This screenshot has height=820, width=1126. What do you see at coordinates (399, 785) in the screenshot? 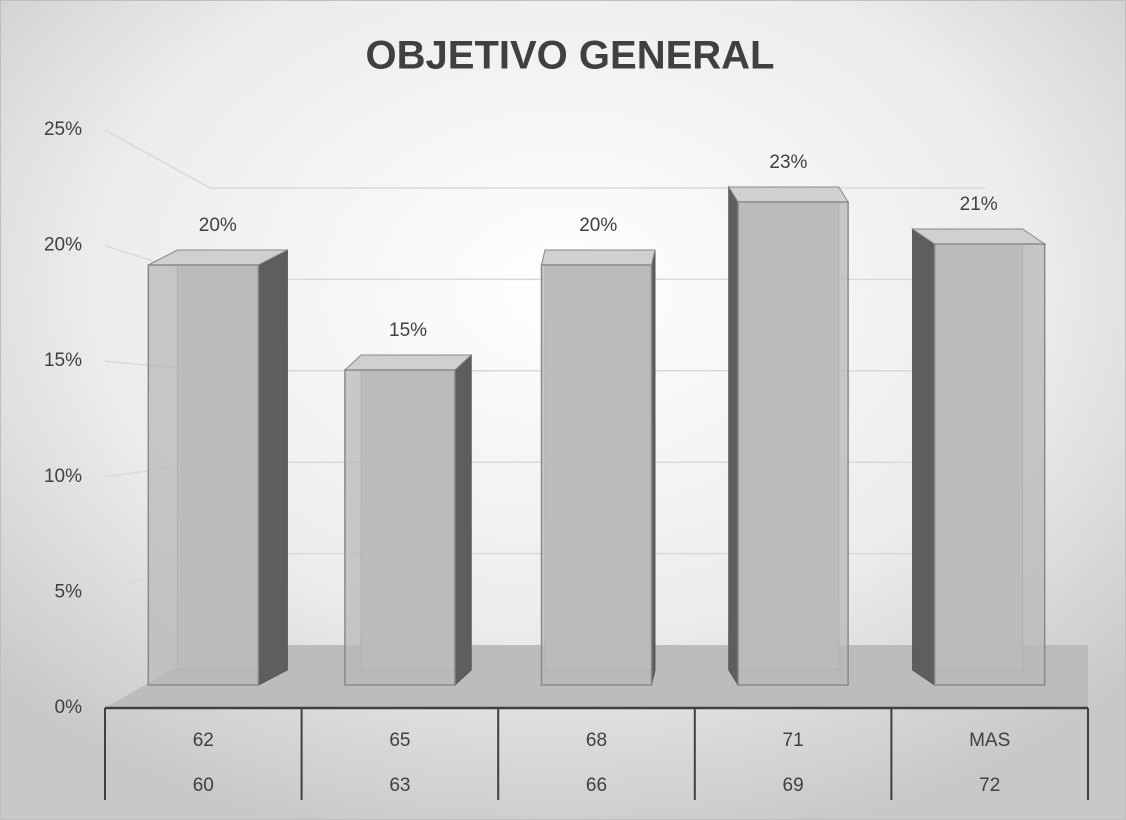
I see `x-tick-label-lower: 63` at bounding box center [399, 785].